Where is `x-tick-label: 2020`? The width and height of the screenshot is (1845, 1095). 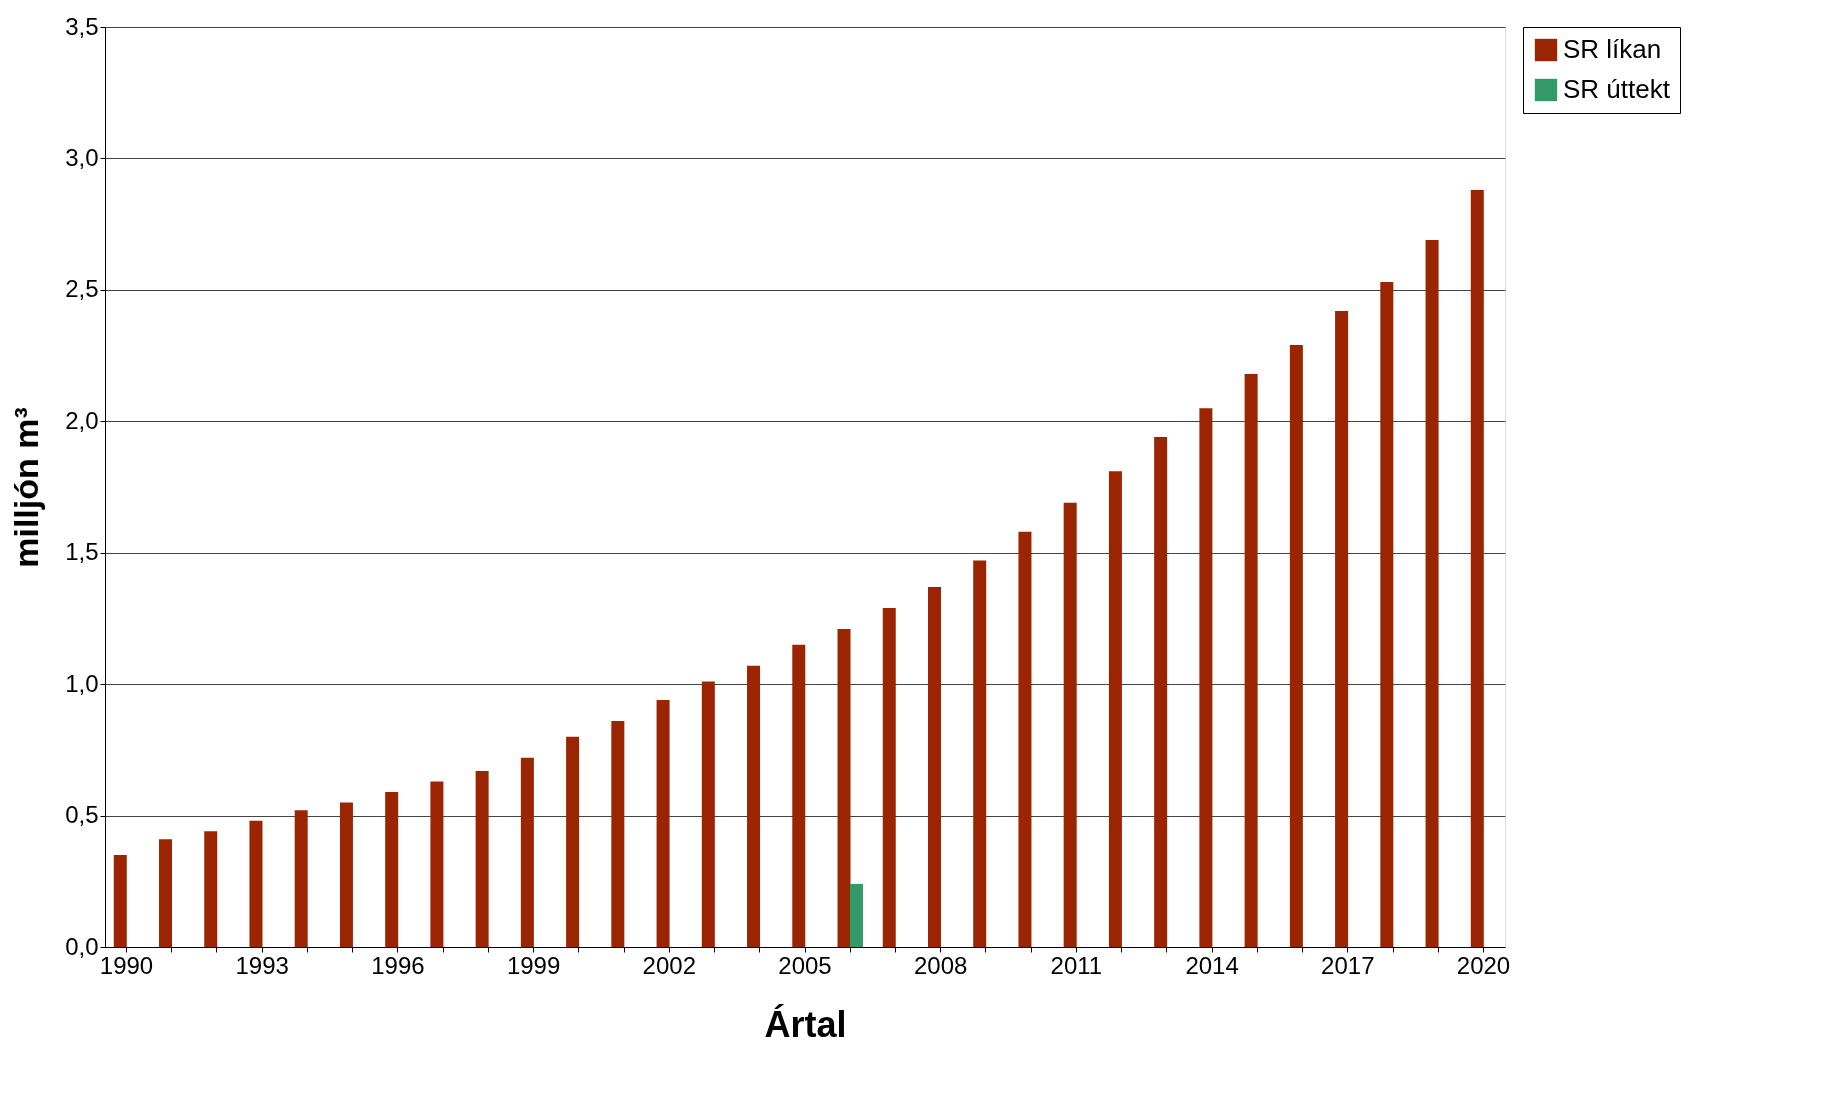 x-tick-label: 2020 is located at coordinates (1483, 965).